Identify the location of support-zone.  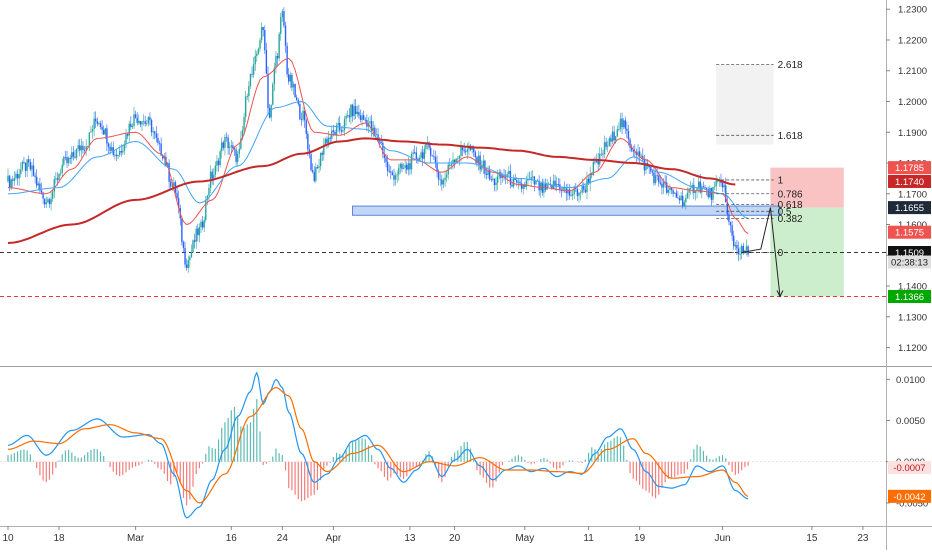
(566, 210).